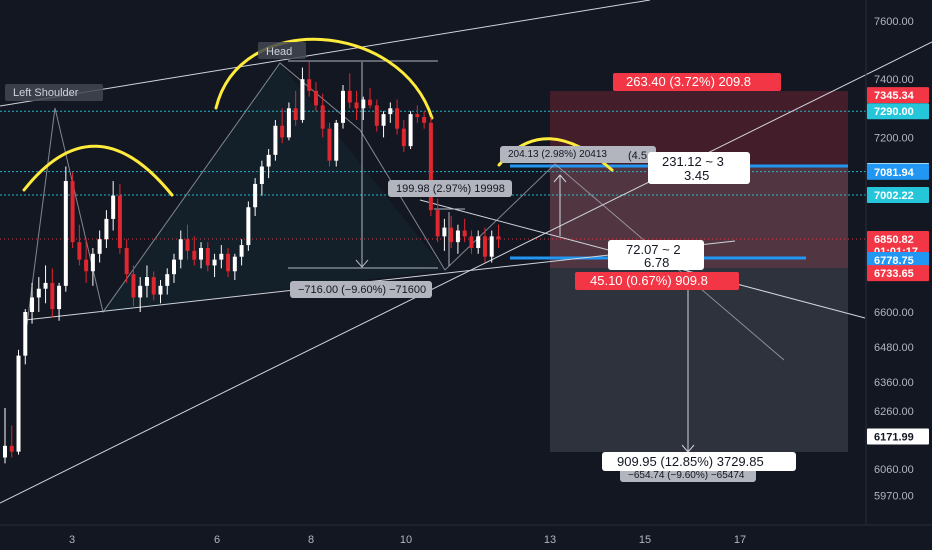 This screenshot has height=550, width=932. Describe the element at coordinates (653, 249) in the screenshot. I see `ratio2-line1: 72.07 ~ 2` at that location.